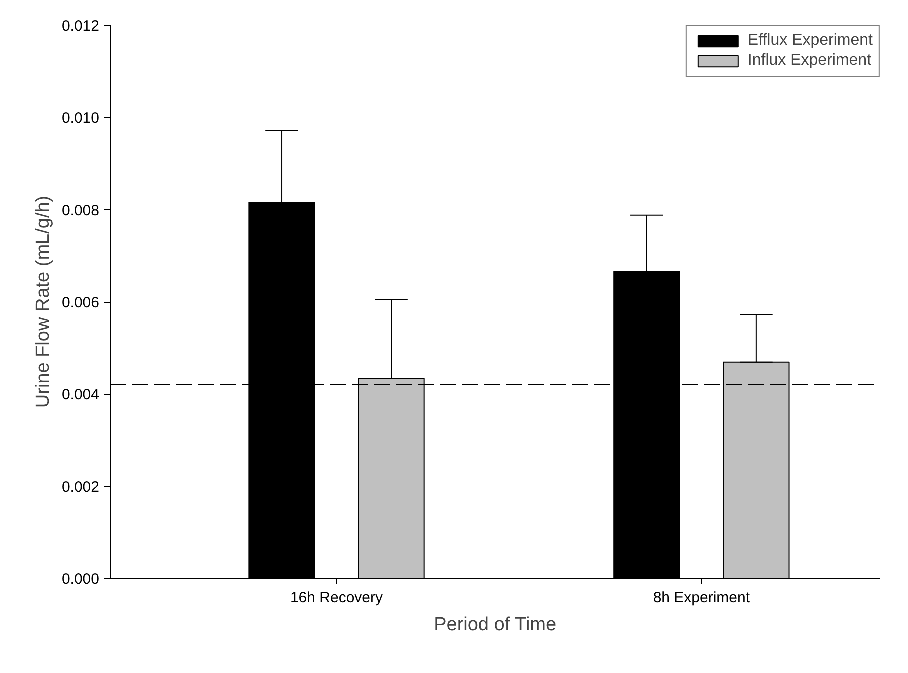 This screenshot has width=908, height=673. I want to click on y-tick-label: 0.010, so click(81, 119).